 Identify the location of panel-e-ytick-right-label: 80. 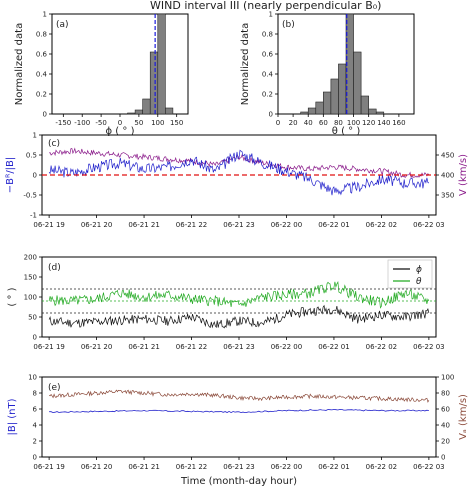
(445, 394).